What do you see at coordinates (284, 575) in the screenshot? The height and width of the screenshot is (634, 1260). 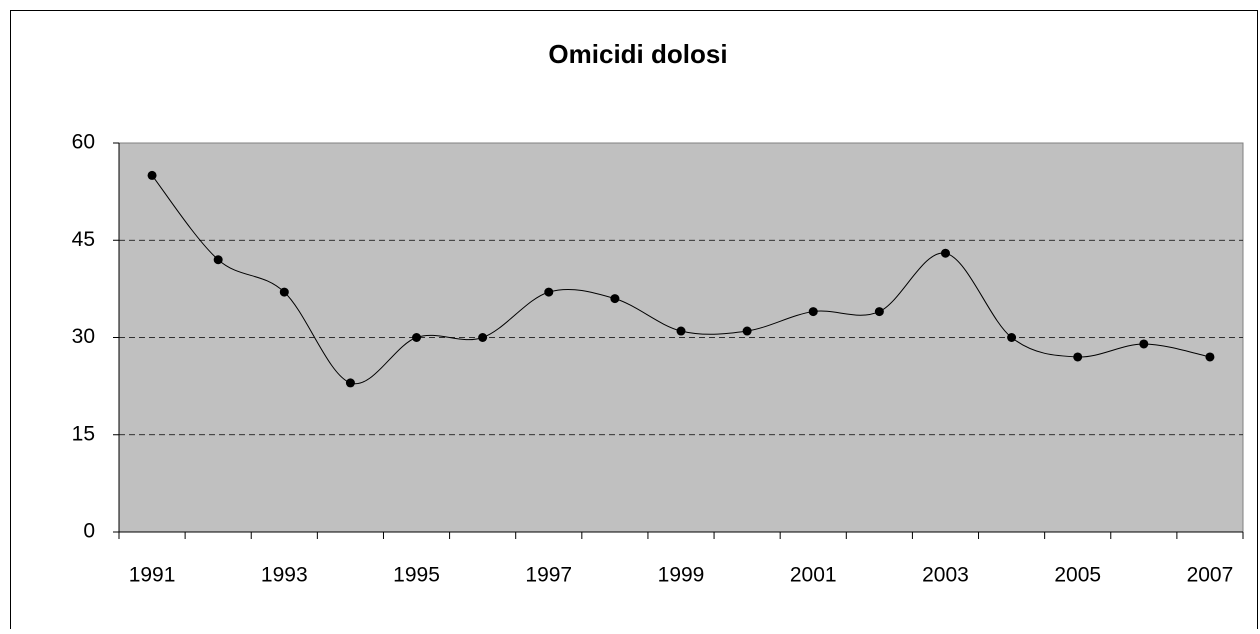 I see `x-tick-label: 1993` at bounding box center [284, 575].